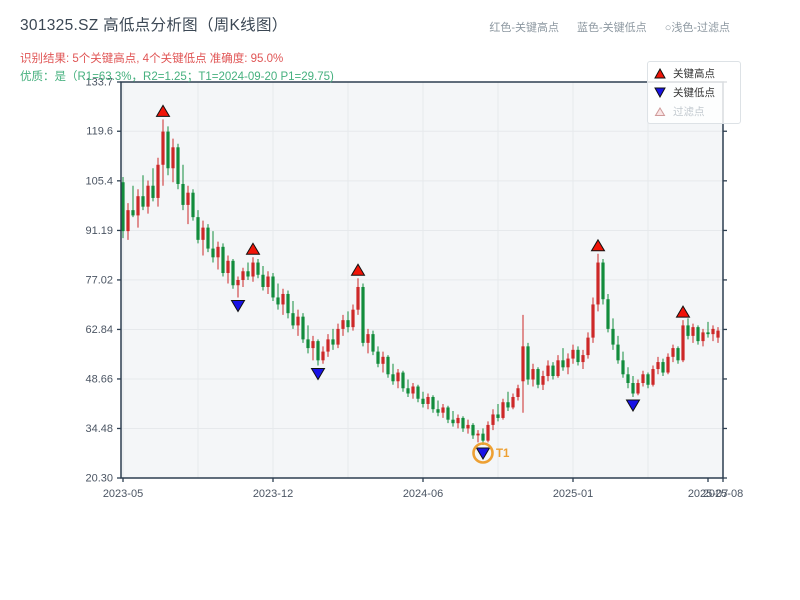  I want to click on legend-label: 关键高点, so click(694, 74).